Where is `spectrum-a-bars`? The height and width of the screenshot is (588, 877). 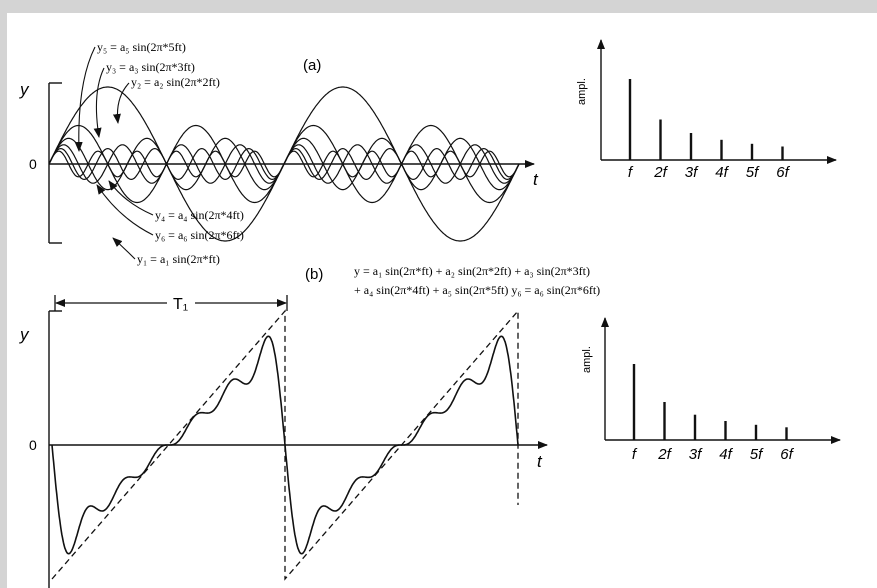 spectrum-a-bars is located at coordinates (706, 119).